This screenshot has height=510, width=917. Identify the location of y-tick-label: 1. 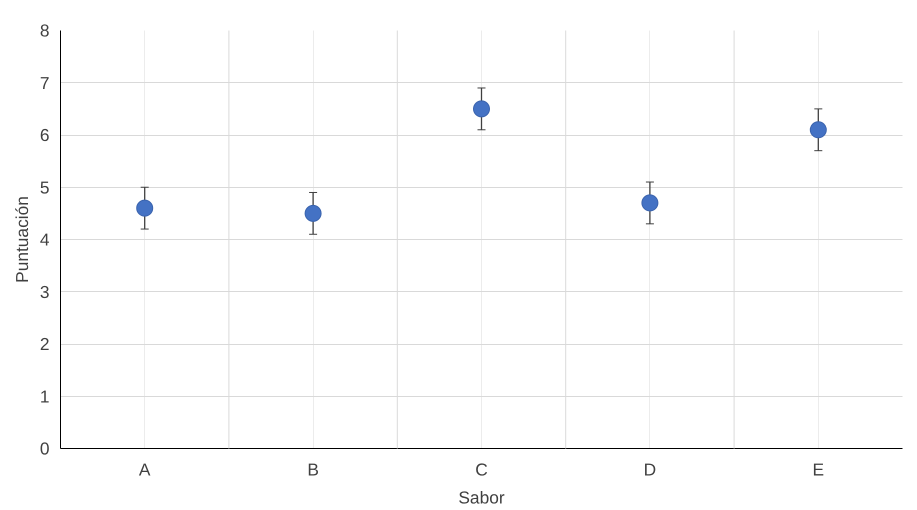
(45, 396).